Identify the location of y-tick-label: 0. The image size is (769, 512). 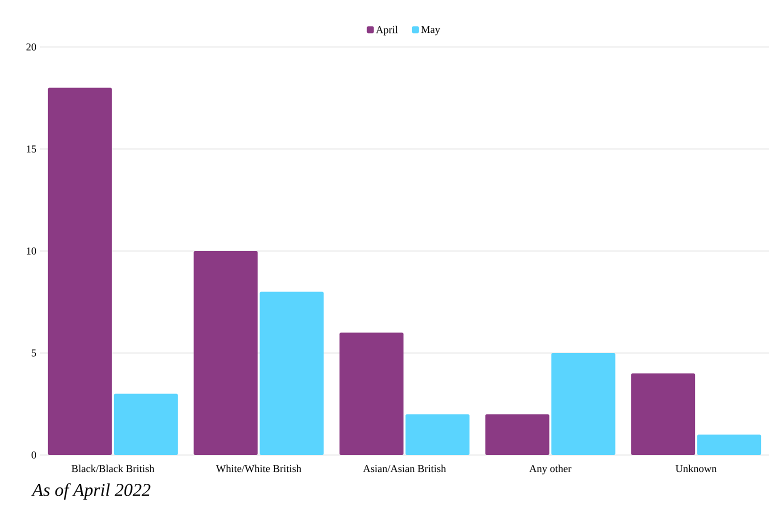
(34, 455).